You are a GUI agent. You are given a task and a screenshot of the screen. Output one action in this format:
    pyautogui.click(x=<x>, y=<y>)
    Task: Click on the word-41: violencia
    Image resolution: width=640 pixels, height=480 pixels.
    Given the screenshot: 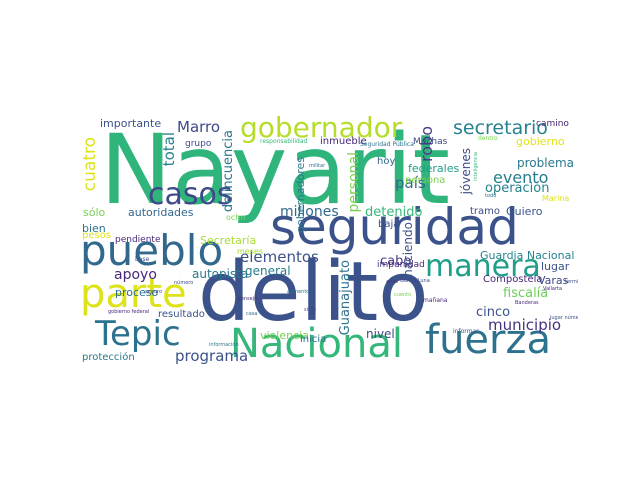 What is the action you would take?
    pyautogui.click(x=284, y=335)
    